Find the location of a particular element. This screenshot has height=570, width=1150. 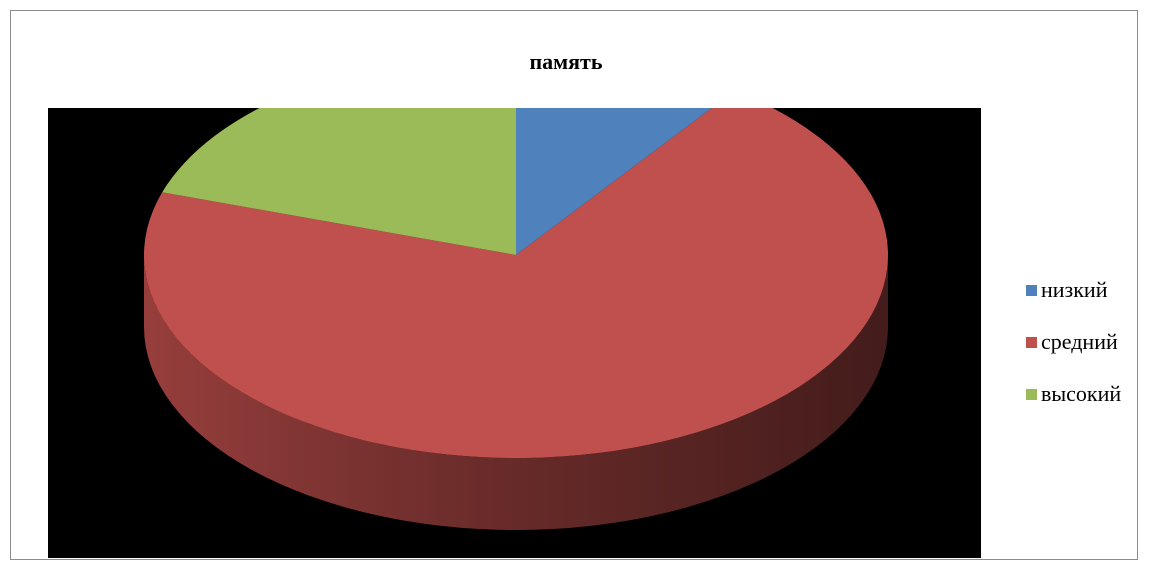

chart-title: память is located at coordinates (566, 61).